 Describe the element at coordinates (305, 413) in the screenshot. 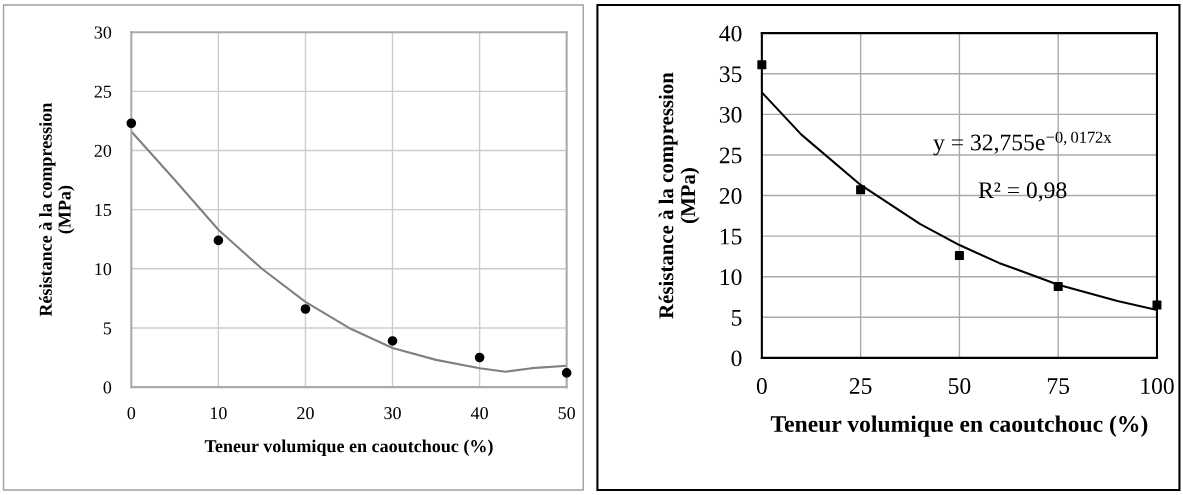

I see `x-tick-label: 20` at that location.